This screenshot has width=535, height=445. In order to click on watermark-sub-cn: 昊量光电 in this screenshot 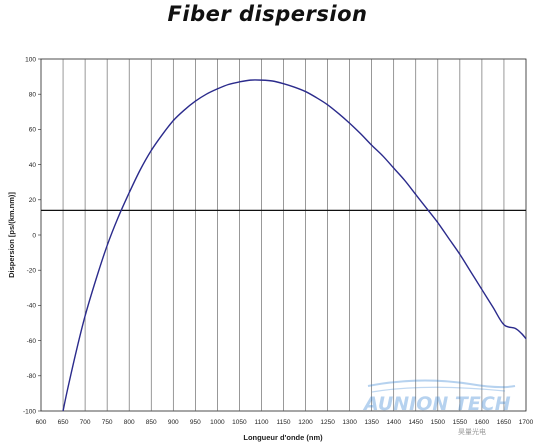, I will do `click(472, 431)`.